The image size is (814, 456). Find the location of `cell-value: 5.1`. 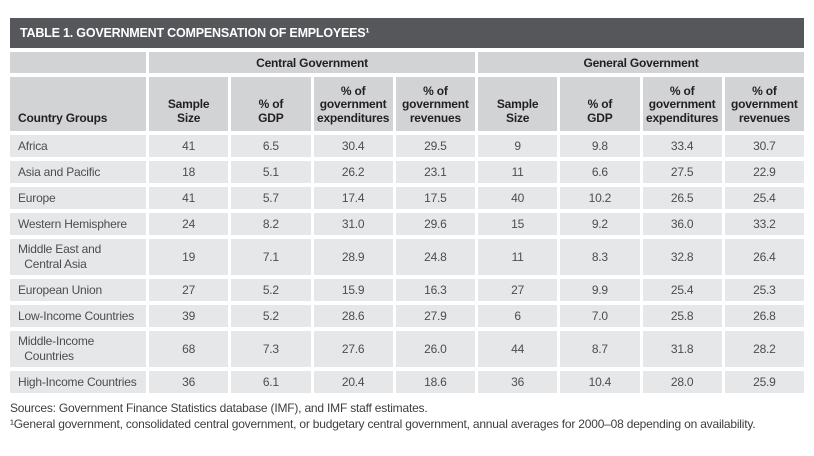

cell-value: 5.1 is located at coordinates (271, 172).